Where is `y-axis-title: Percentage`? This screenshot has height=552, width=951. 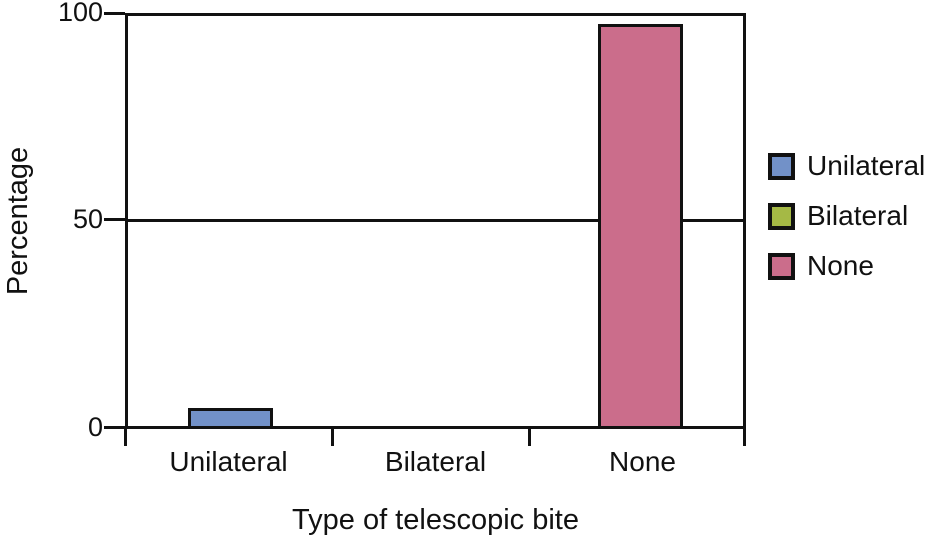 y-axis-title: Percentage is located at coordinates (18, 221).